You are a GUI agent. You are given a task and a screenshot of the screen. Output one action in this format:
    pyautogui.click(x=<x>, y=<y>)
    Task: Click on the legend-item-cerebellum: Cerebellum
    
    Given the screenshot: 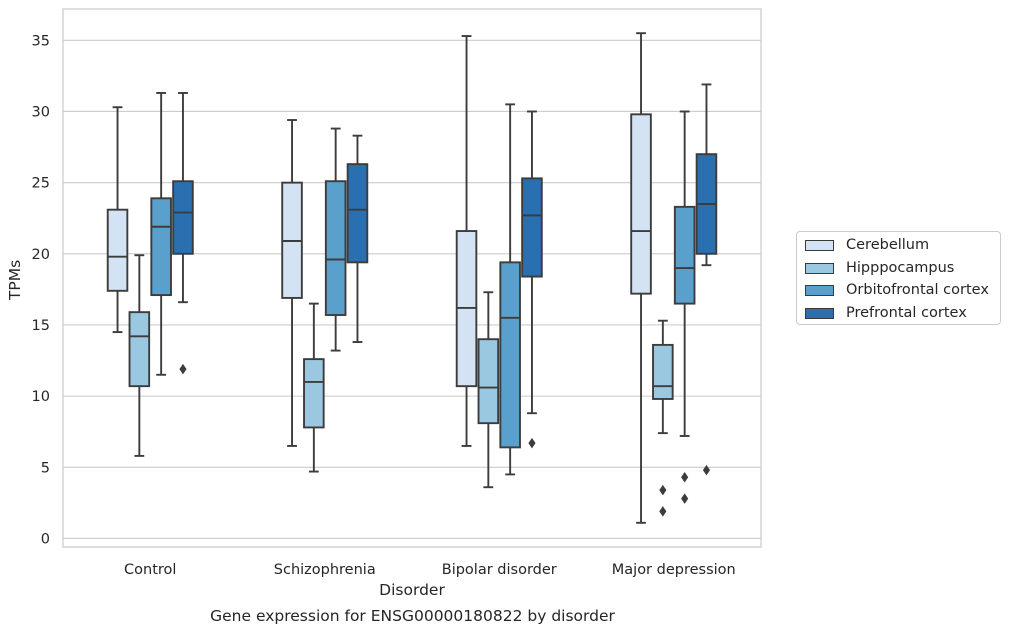 What is the action you would take?
    pyautogui.click(x=867, y=245)
    